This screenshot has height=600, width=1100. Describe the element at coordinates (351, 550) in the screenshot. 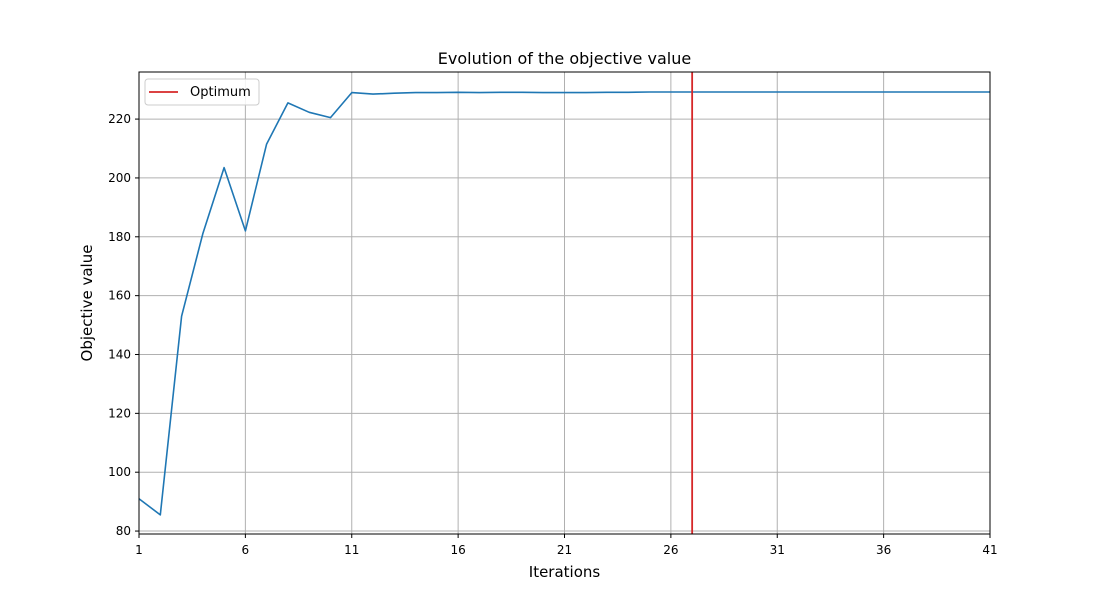

I see `x-tick-label: 11` at that location.